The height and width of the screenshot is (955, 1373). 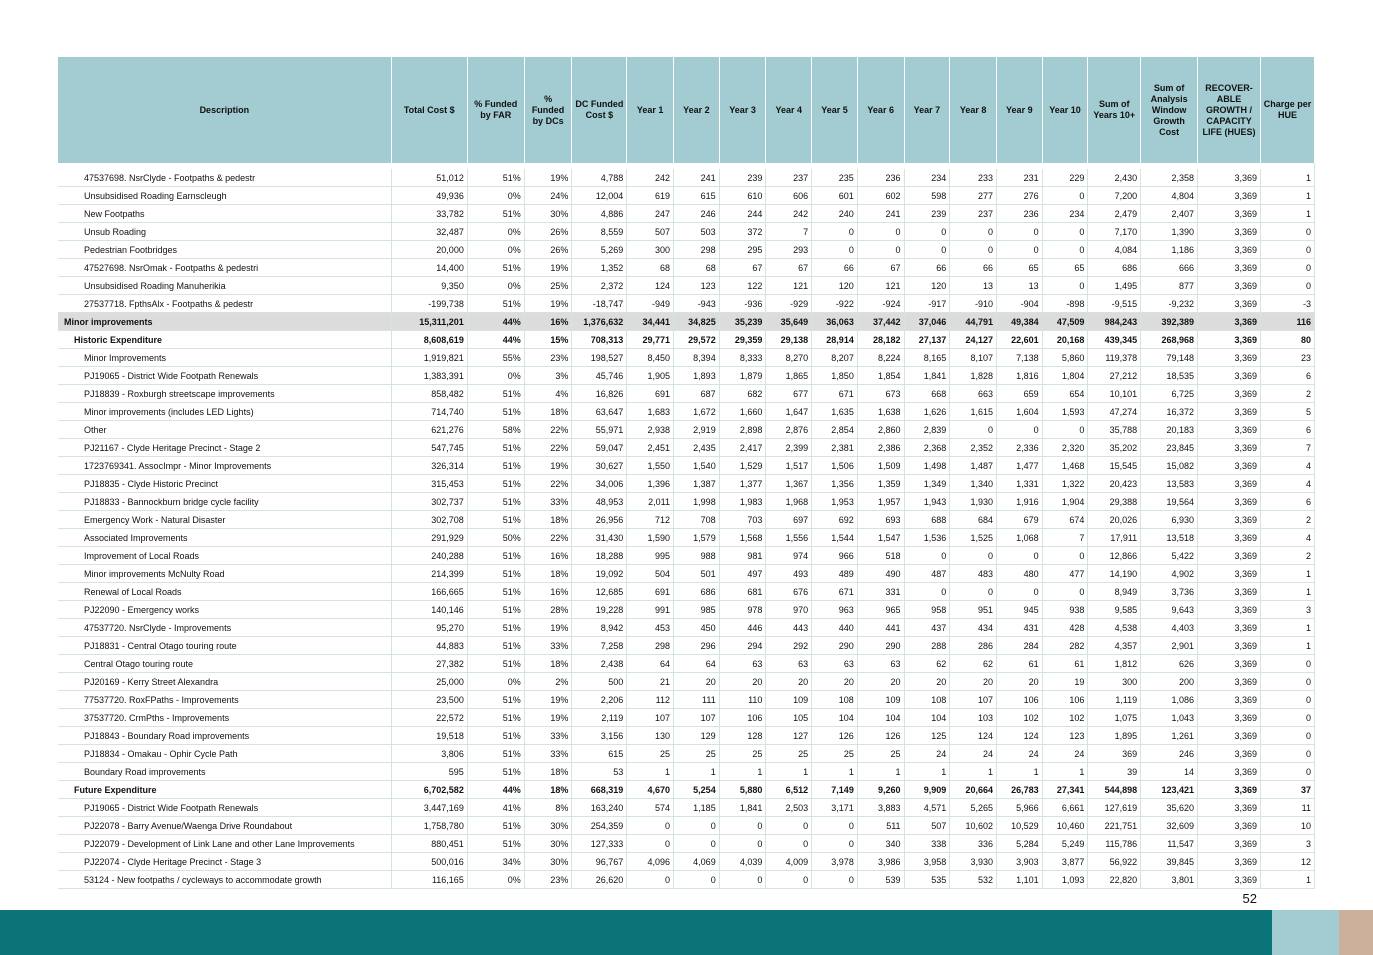 What do you see at coordinates (1114, 825) in the screenshot?
I see `table-cell: 221,751` at bounding box center [1114, 825].